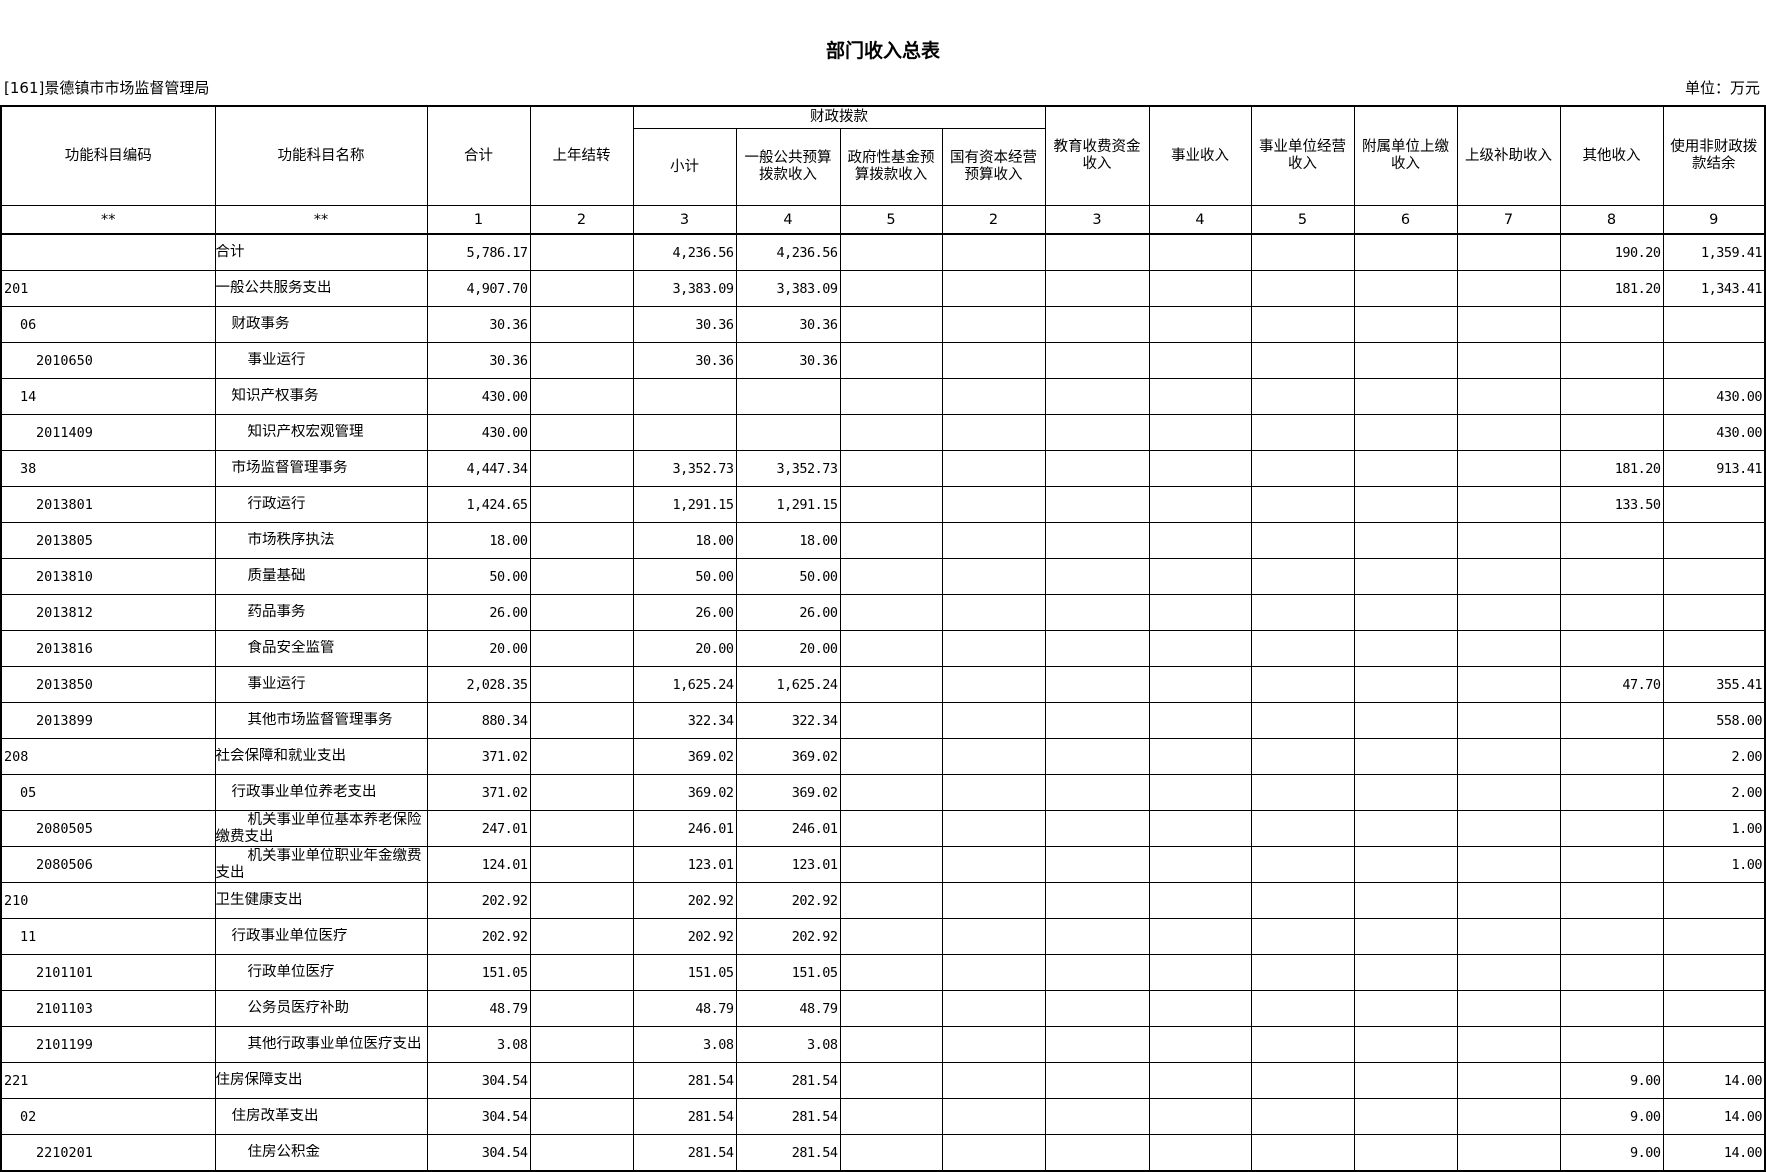  Describe the element at coordinates (1611, 1153) in the screenshot. I see `row-value: 9.00` at that location.